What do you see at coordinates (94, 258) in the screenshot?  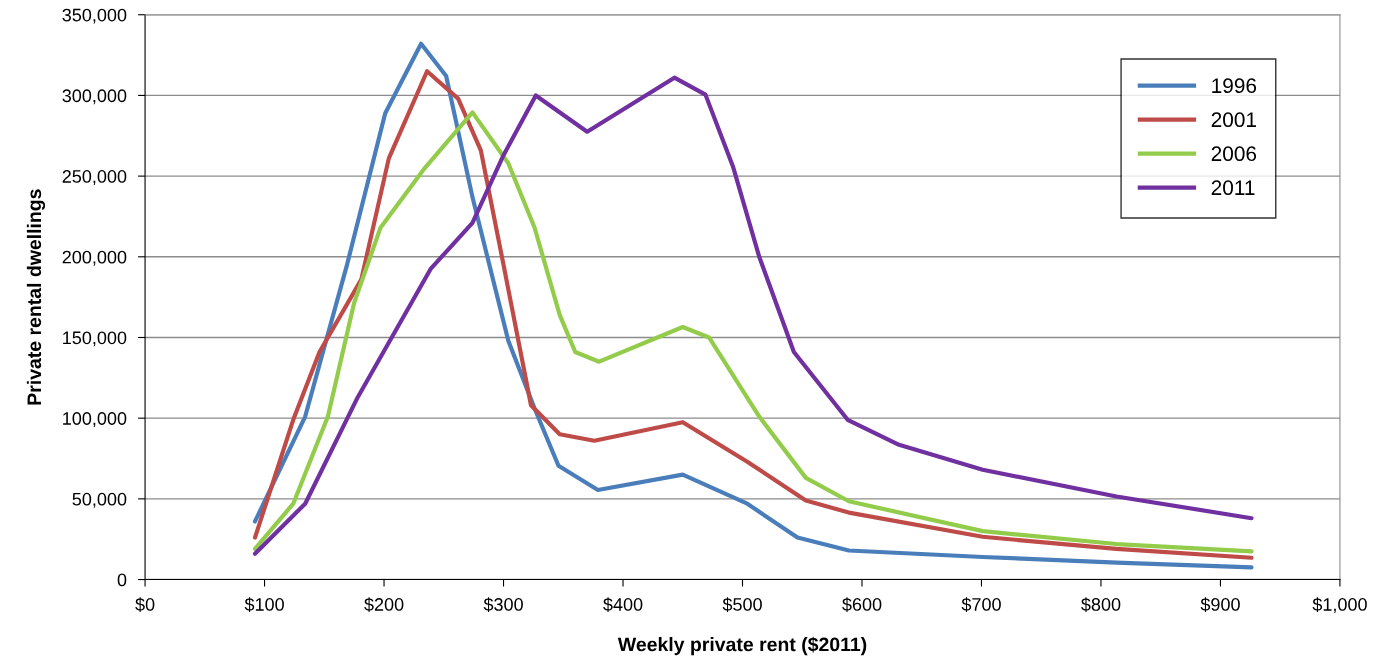 I see `y-tick-label: 200,000` at bounding box center [94, 258].